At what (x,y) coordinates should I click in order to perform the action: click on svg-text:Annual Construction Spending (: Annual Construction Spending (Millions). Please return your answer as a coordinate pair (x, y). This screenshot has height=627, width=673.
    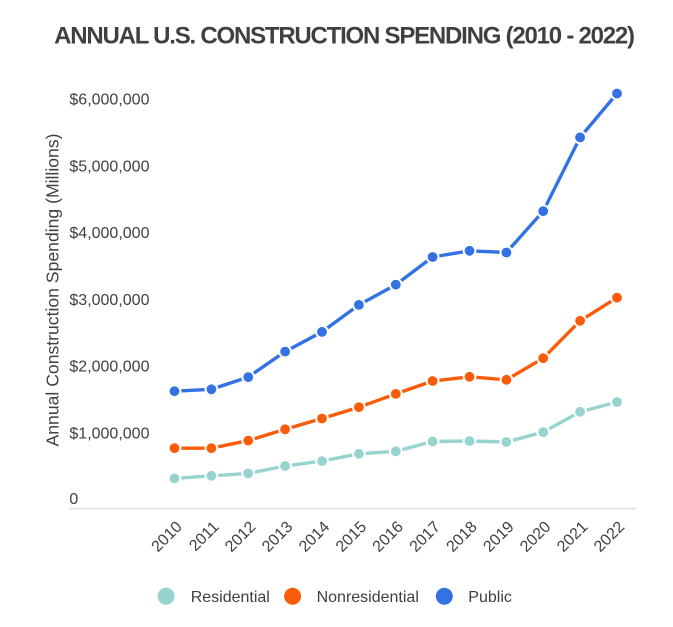
    Looking at the image, I should click on (53, 290).